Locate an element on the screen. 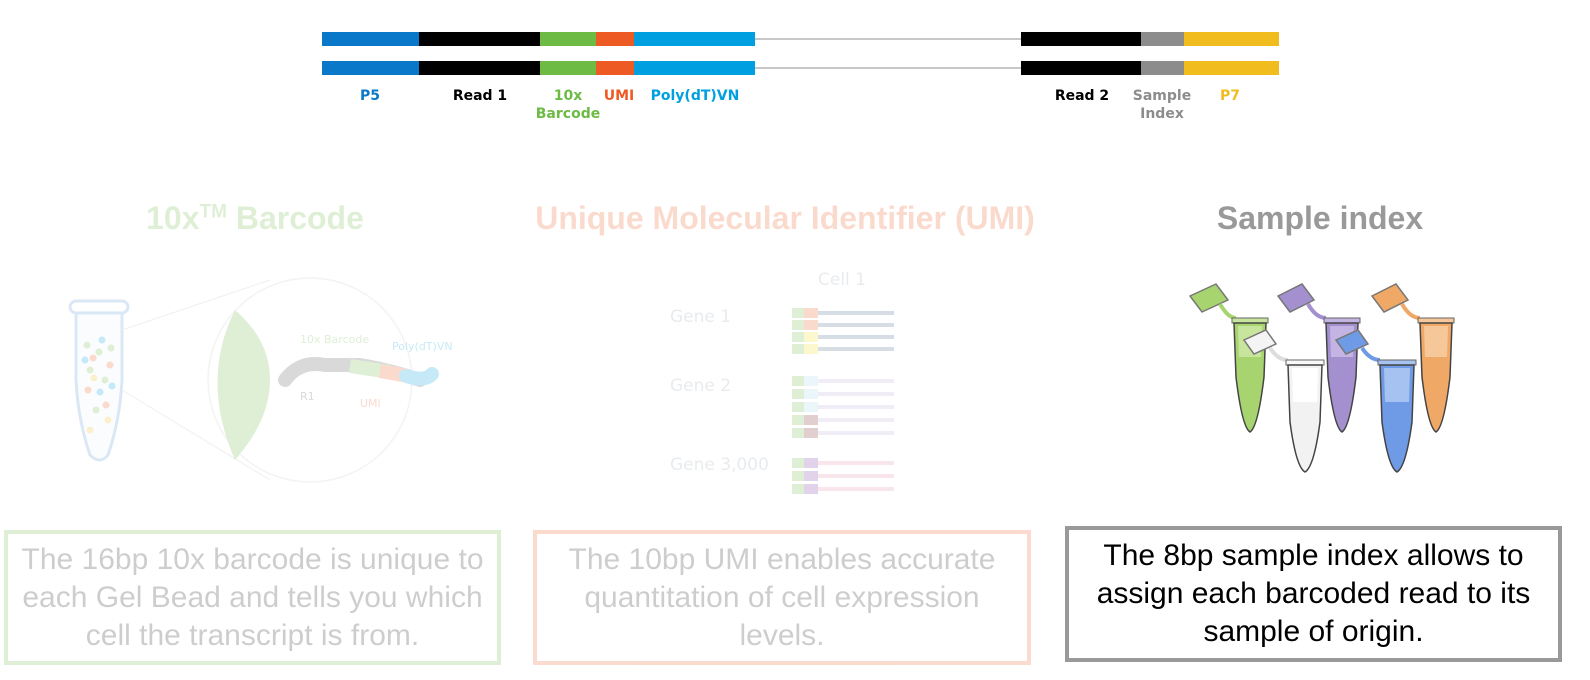 This screenshot has width=1590, height=680. p7-segment-bottom is located at coordinates (1231, 68).